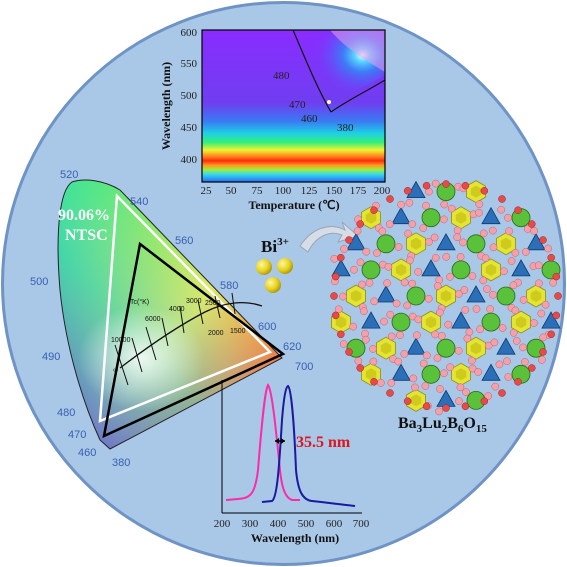  Describe the element at coordinates (258, 191) in the screenshot. I see `x-tick: 75` at that location.